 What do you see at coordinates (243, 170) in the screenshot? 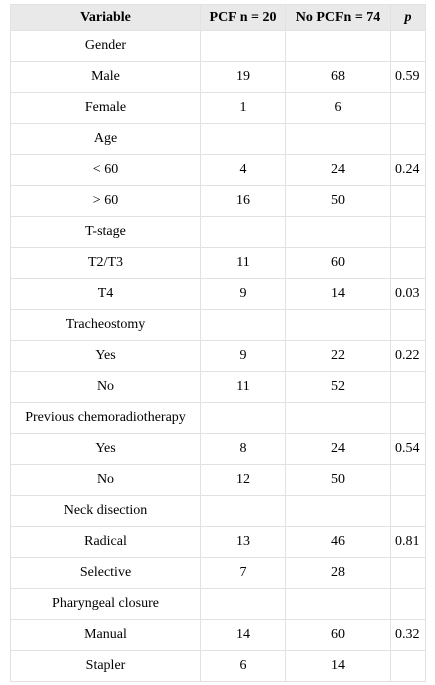
I see `table-cell: 4` at bounding box center [243, 170].